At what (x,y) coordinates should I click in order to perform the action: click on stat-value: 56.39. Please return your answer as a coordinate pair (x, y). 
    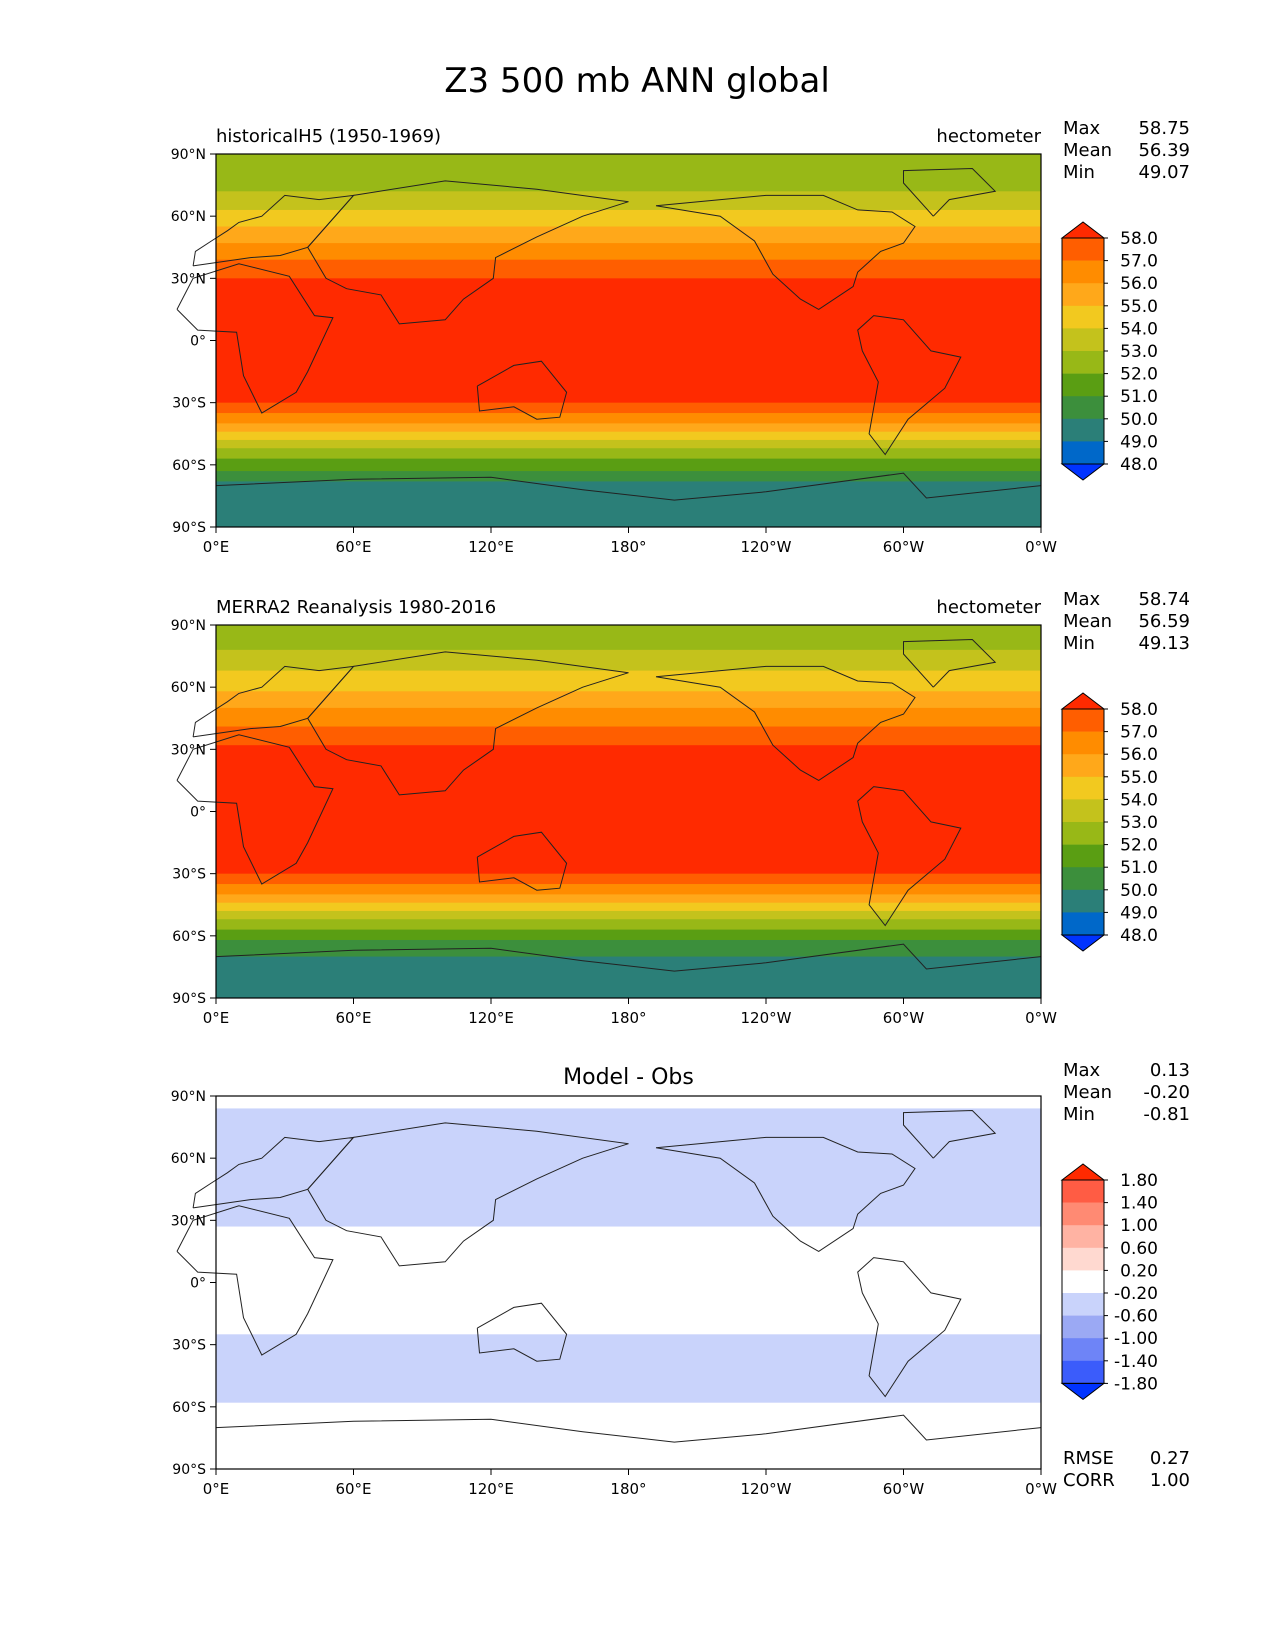
    Looking at the image, I should click on (1164, 150).